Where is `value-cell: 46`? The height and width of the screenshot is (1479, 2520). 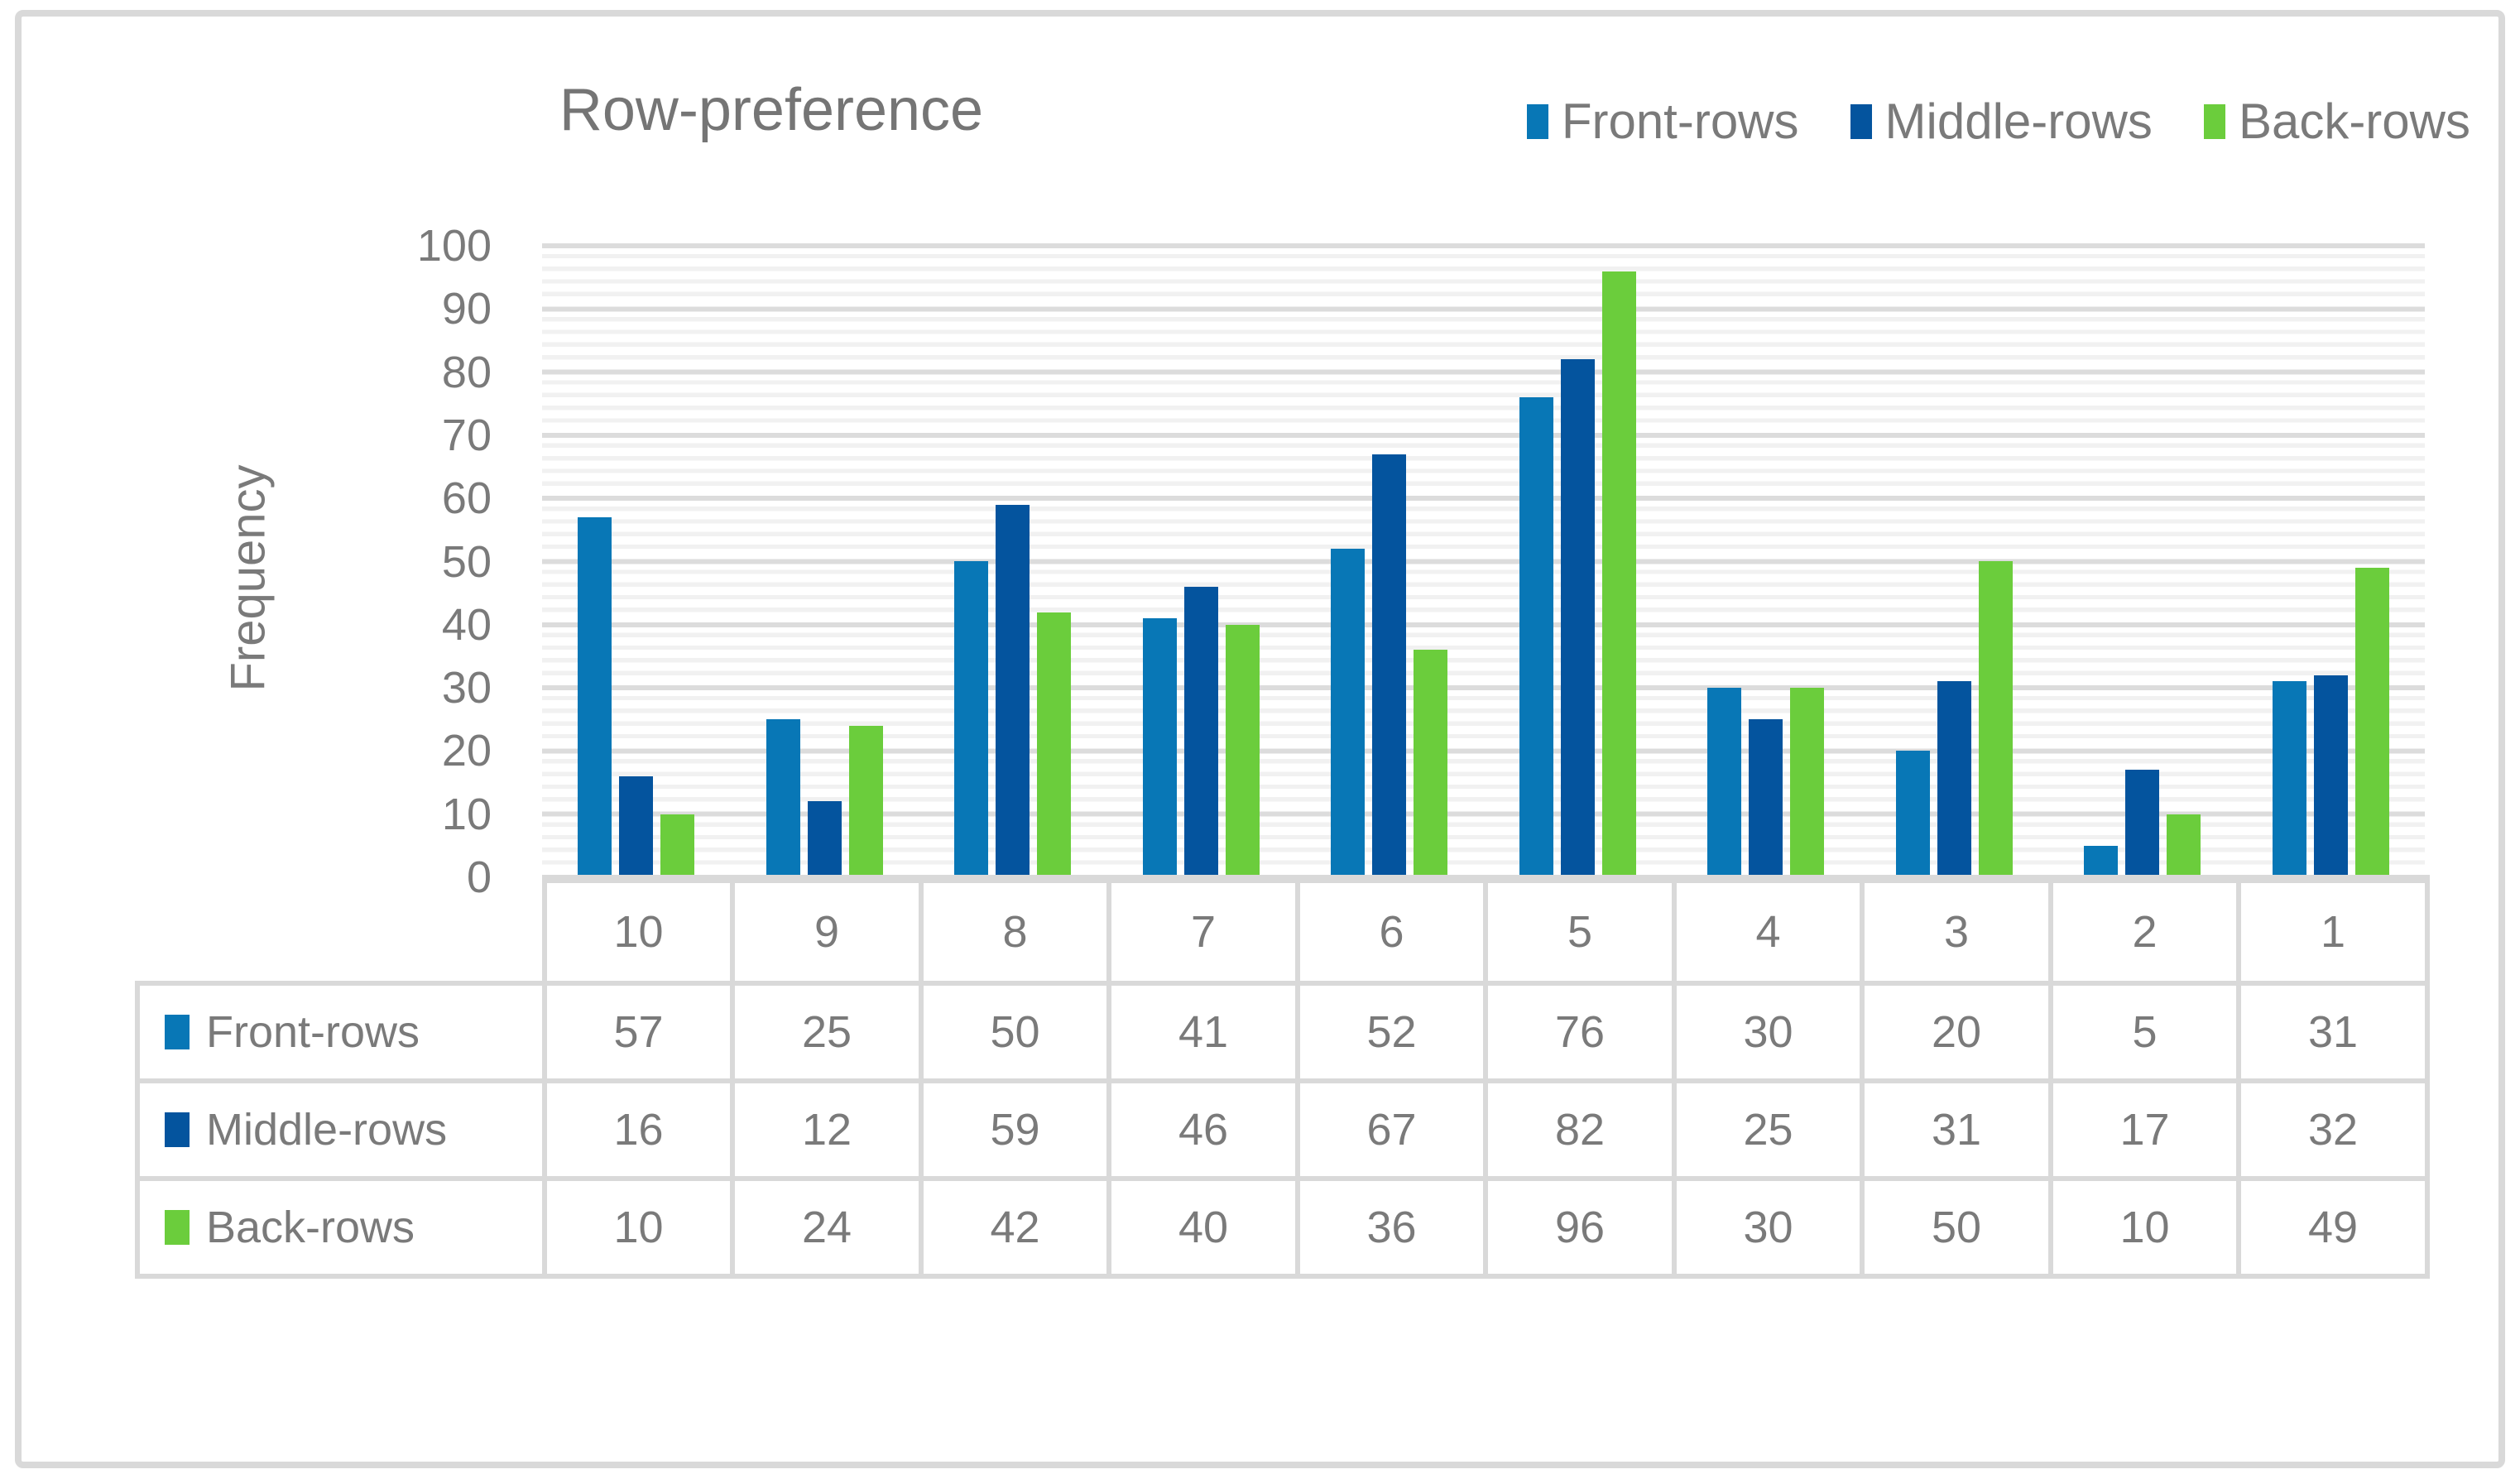
value-cell: 46 is located at coordinates (1203, 1129).